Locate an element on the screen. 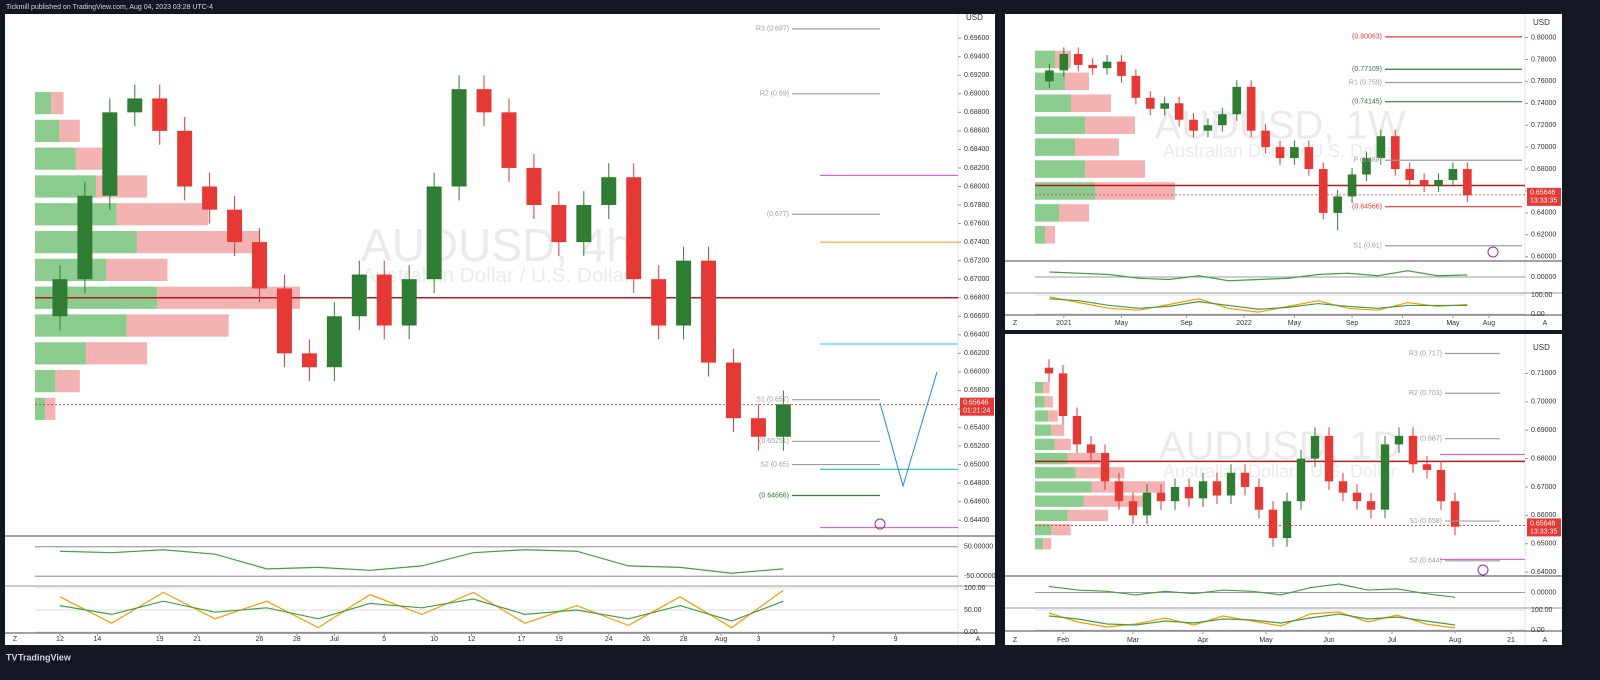 This screenshot has height=680, width=1600. pivot-label: R3 (0.717) is located at coordinates (1425, 353).